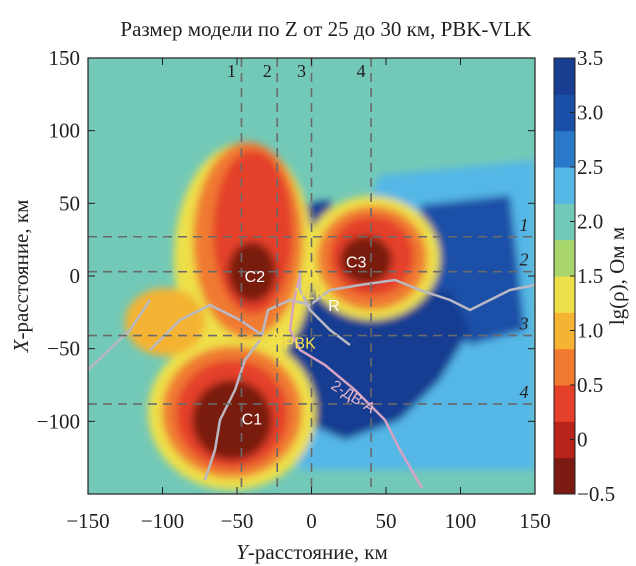 Image resolution: width=636 pixels, height=566 pixels. I want to click on anomaly-label: C2, so click(255, 277).